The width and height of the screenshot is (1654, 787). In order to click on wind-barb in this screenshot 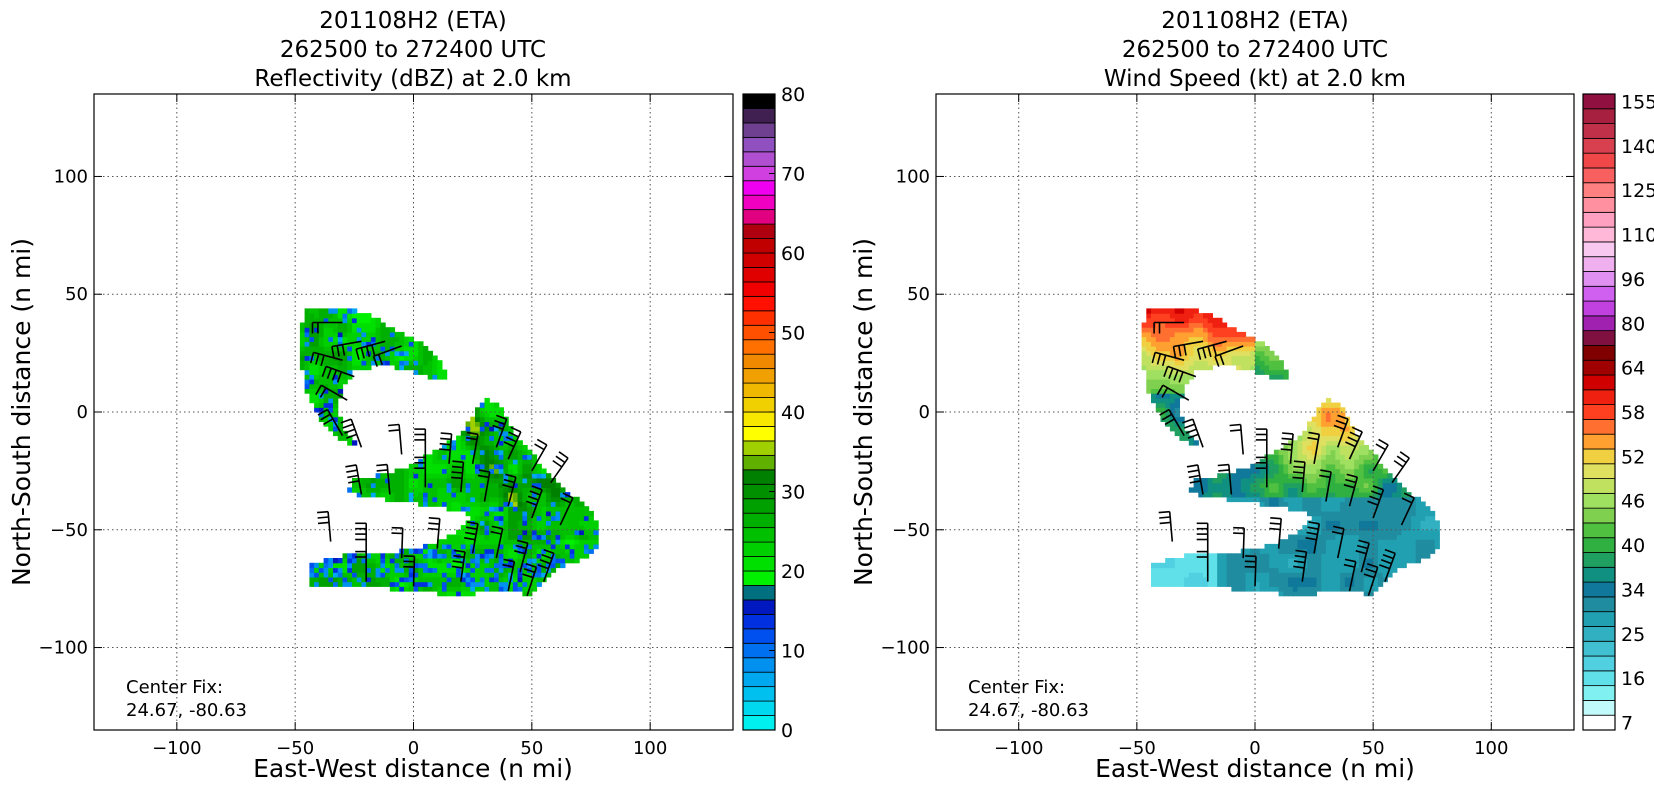, I will do `click(512, 443)`.